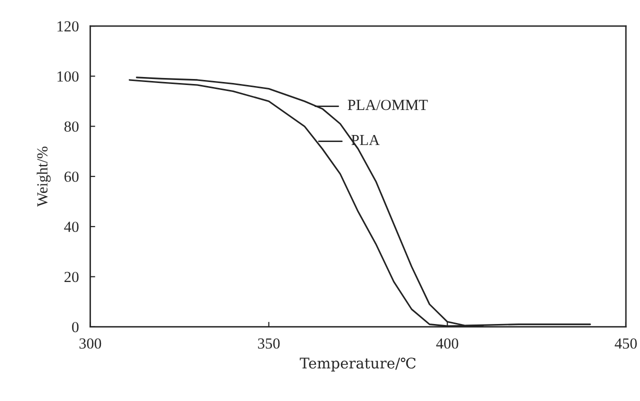 The image size is (640, 401). Describe the element at coordinates (447, 343) in the screenshot. I see `x-tick-label: 400` at that location.